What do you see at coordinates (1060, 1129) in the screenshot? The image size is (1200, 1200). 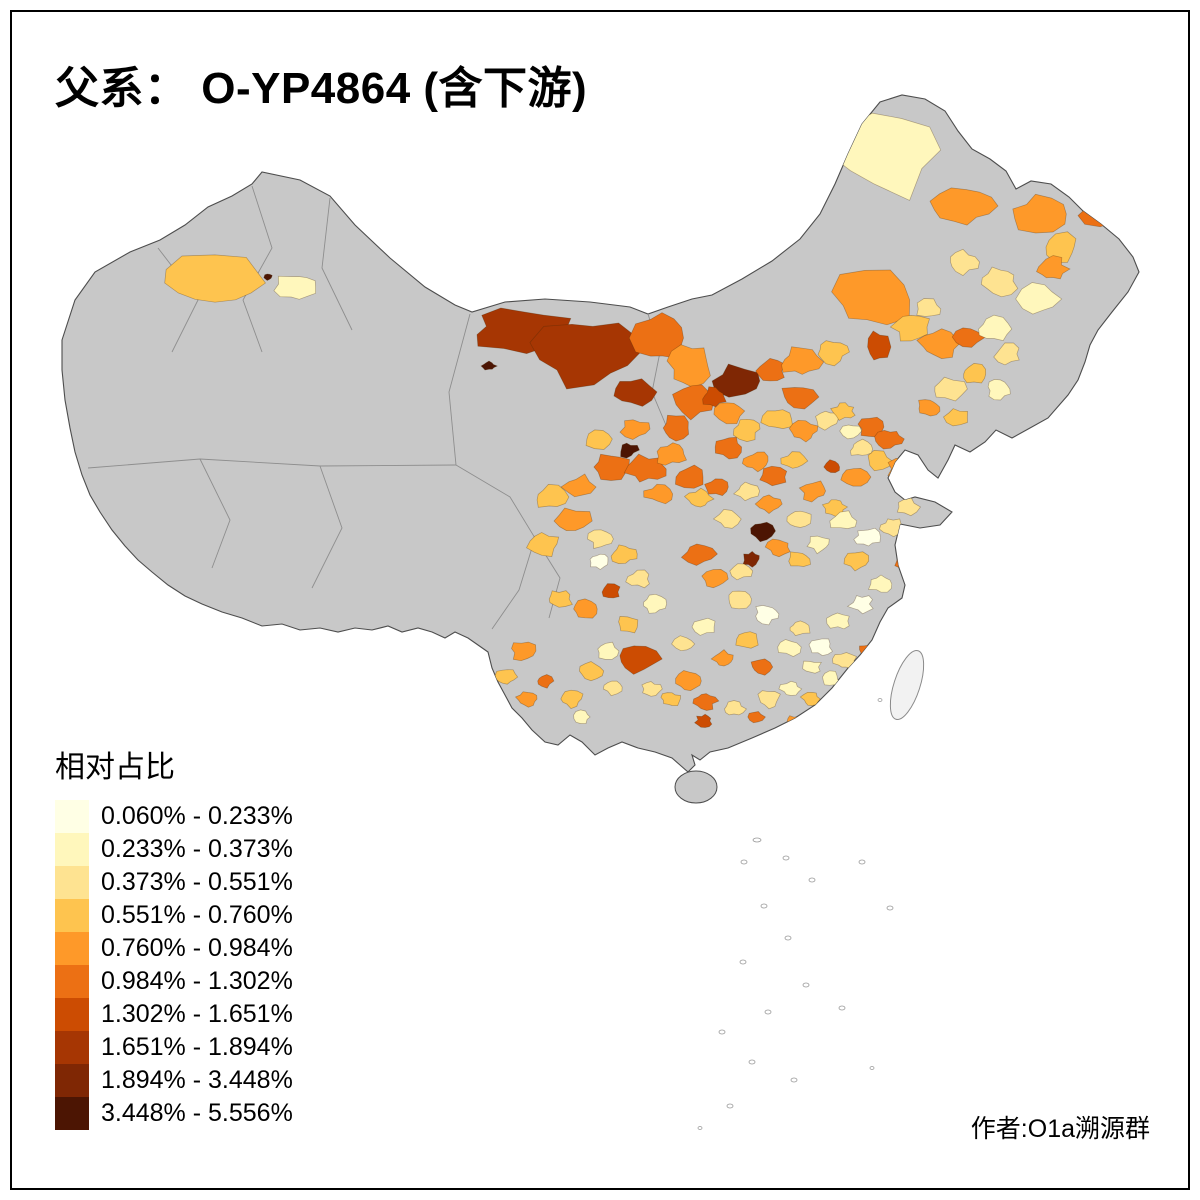 I see `author-credit: 作者:O1a溯源群` at bounding box center [1060, 1129].